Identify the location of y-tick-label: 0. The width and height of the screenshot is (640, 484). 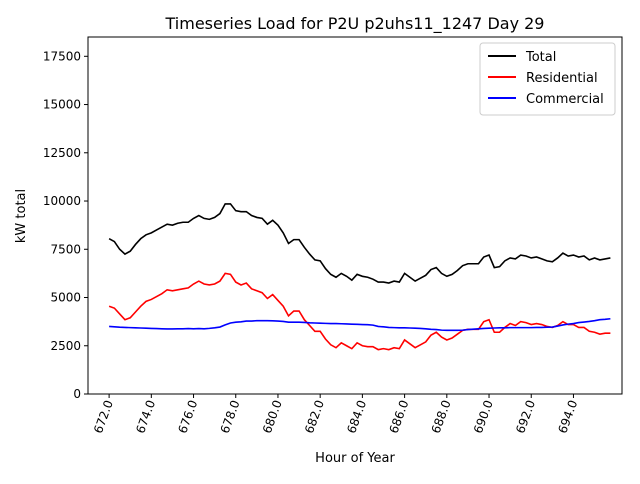
(77, 394).